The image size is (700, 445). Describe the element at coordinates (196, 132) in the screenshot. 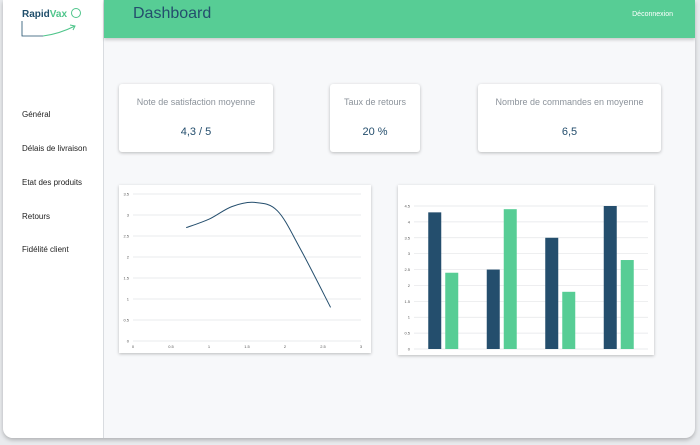

I see `kpi-value: 4,3 / 5` at that location.